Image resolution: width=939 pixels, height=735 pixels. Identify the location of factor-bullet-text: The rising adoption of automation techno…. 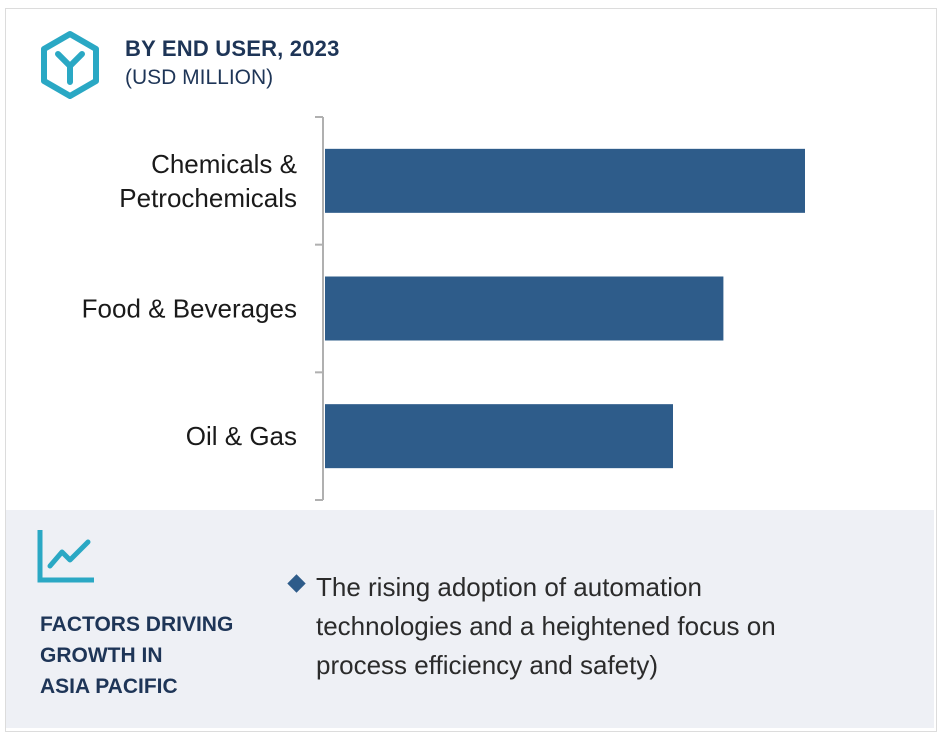
(616, 626).